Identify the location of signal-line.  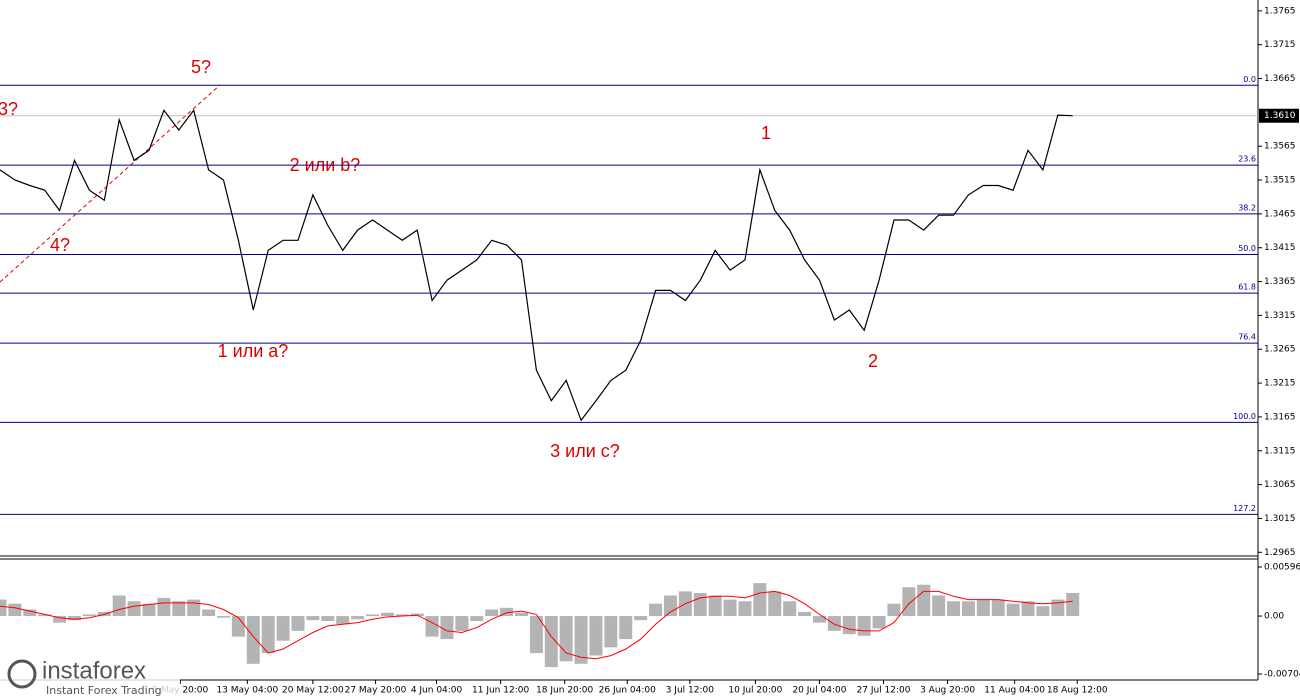
(536, 625).